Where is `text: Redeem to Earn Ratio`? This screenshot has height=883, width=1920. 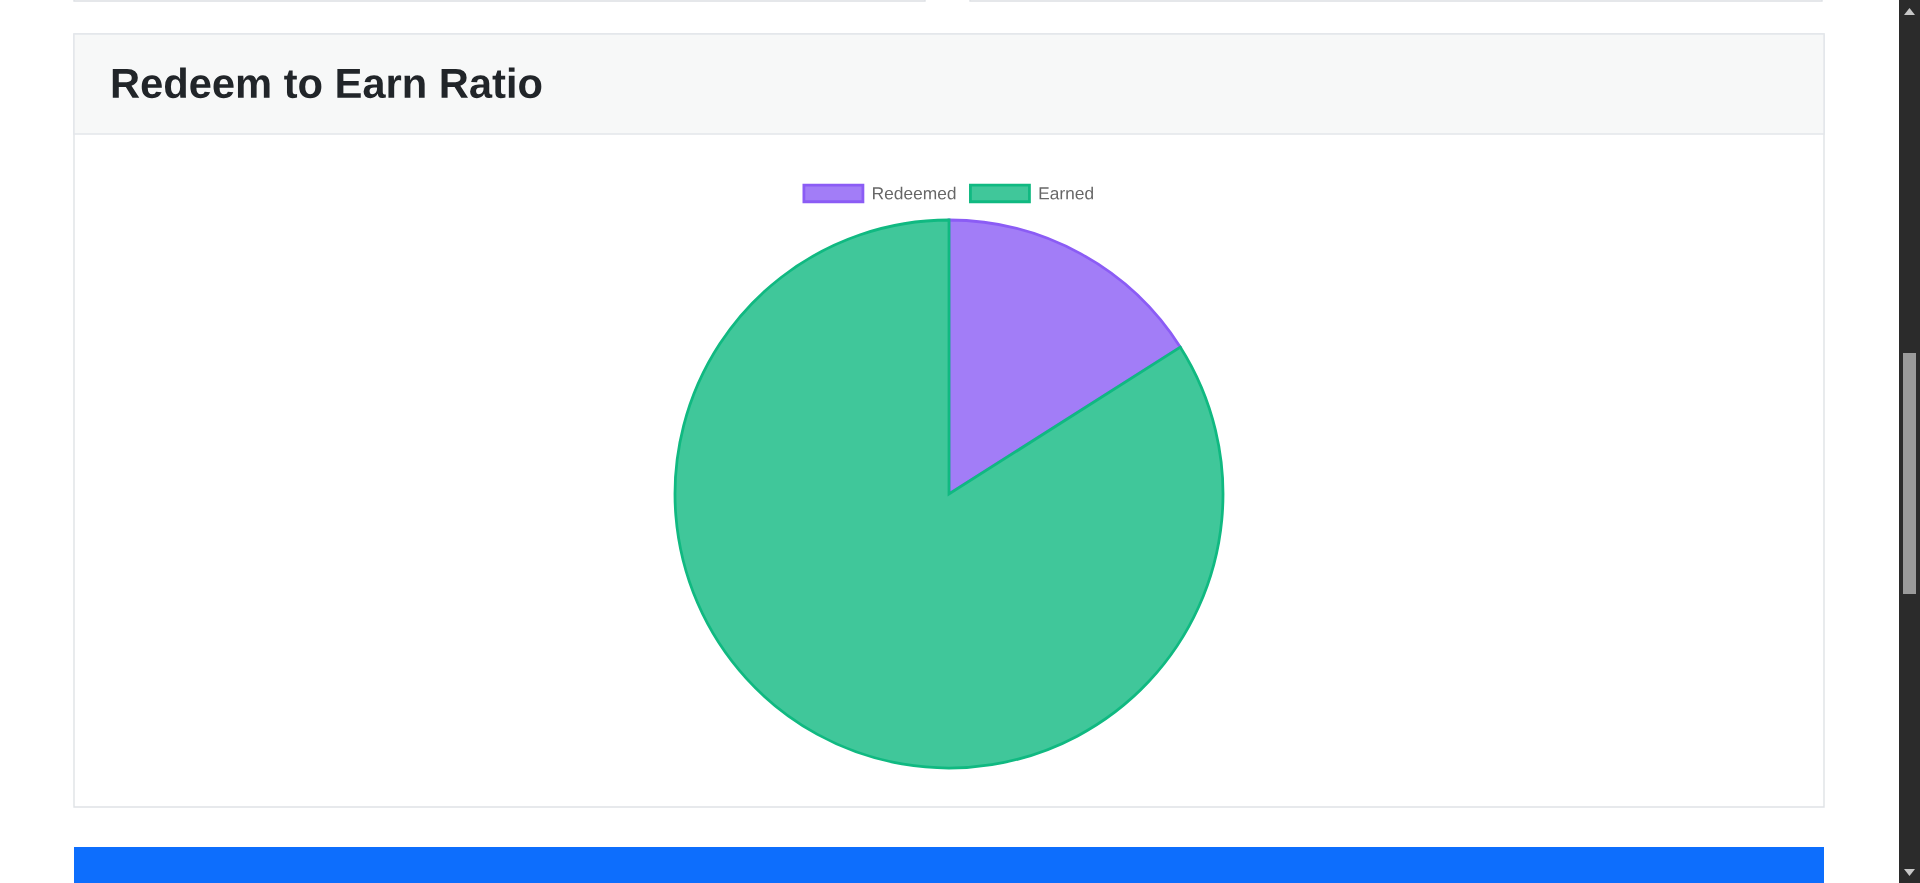 text: Redeem to Earn Ratio is located at coordinates (327, 83).